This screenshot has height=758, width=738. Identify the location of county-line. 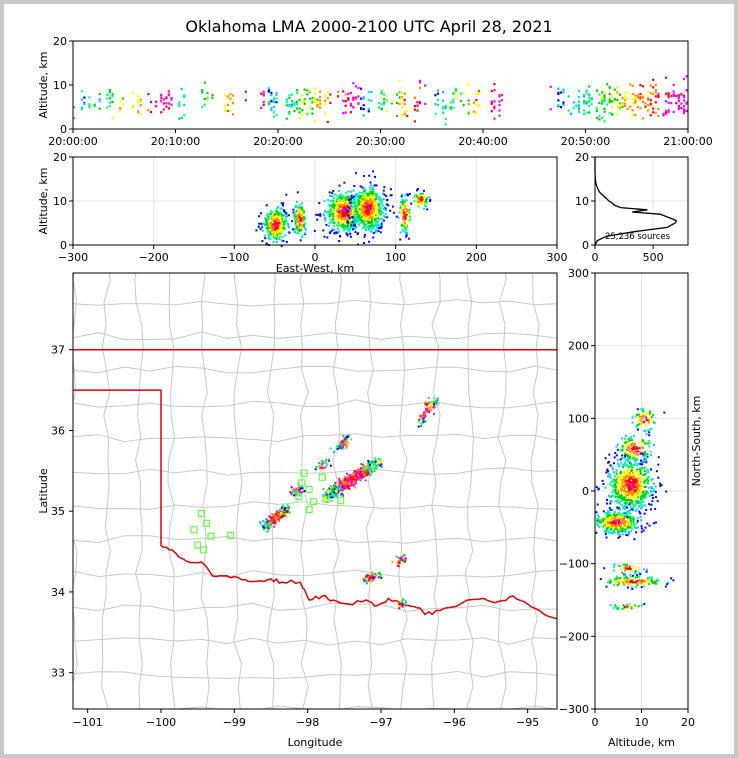
(271, 491).